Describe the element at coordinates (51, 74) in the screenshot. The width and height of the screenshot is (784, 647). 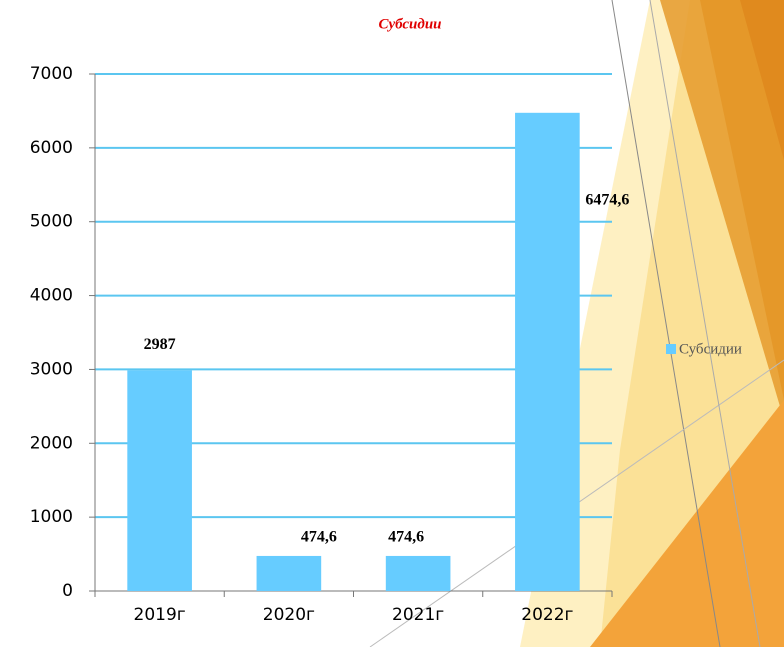
I see `y-tick-label: 7000` at that location.